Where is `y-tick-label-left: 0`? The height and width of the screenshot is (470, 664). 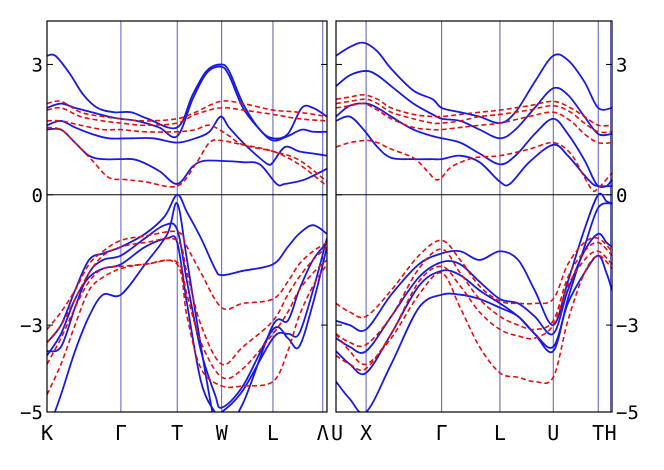
y-tick-label-left: 0 is located at coordinates (37, 196).